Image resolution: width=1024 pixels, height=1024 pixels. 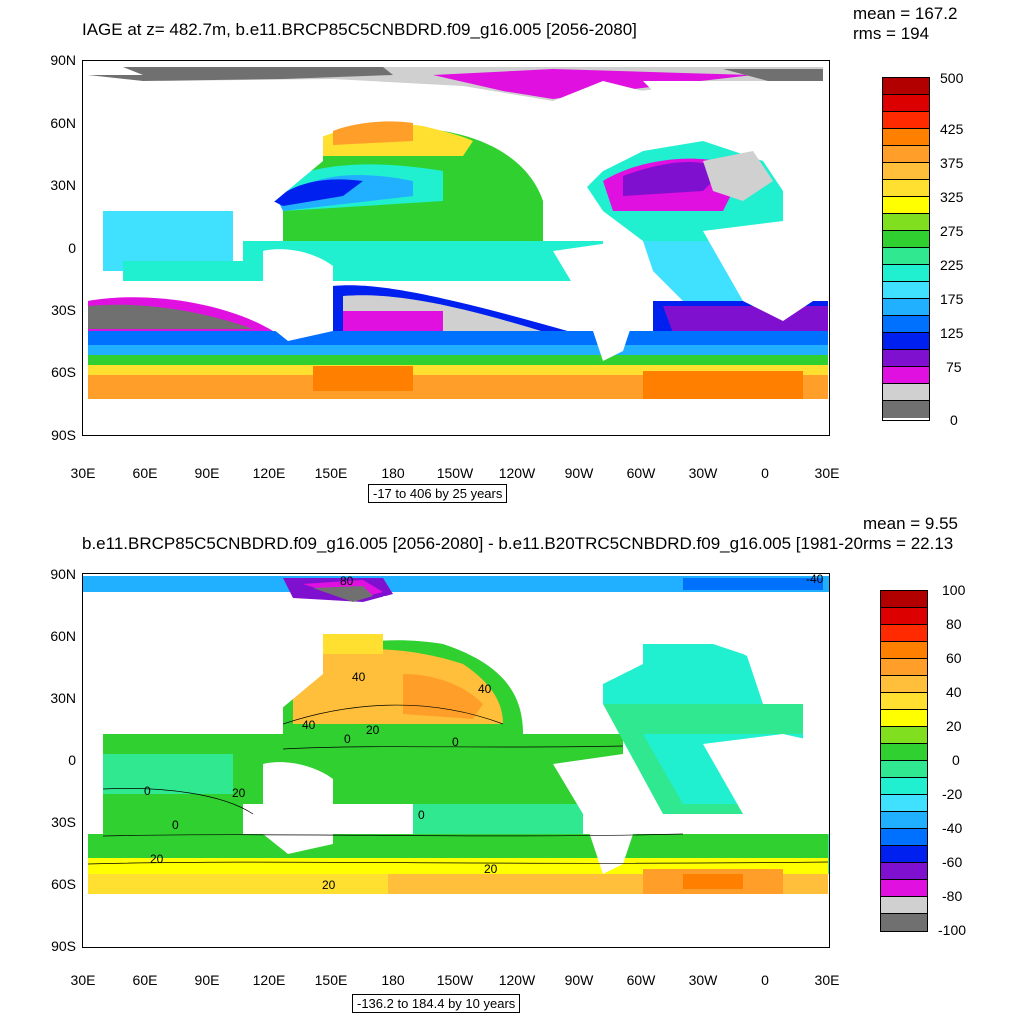 What do you see at coordinates (954, 692) in the screenshot?
I see `bottom-colorbar-label: 40` at bounding box center [954, 692].